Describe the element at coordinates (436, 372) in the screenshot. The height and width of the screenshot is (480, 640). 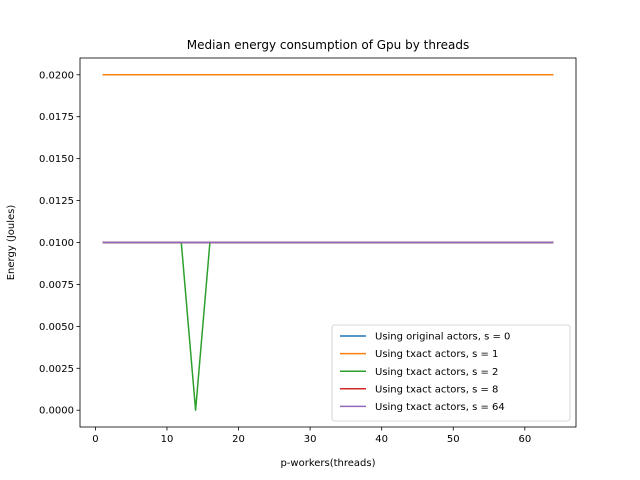
I see `legend-label-2: Using txact actors, s = 2` at that location.